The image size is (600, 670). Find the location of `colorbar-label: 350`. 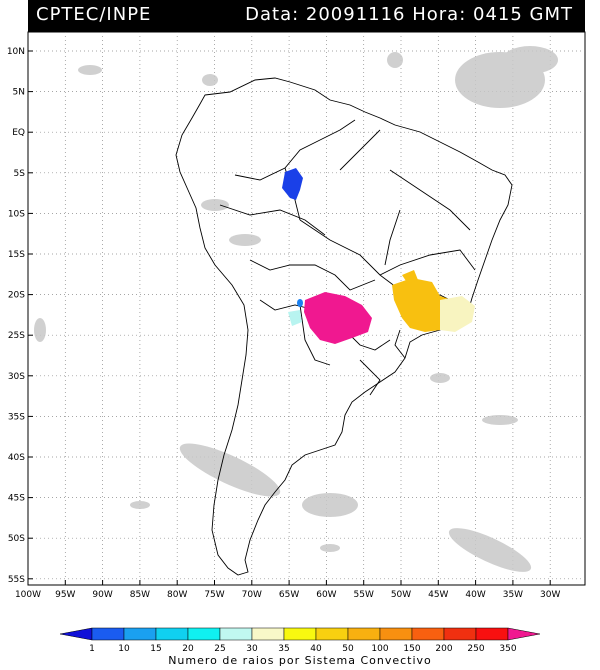

colorbar-label: 350 is located at coordinates (507, 649).